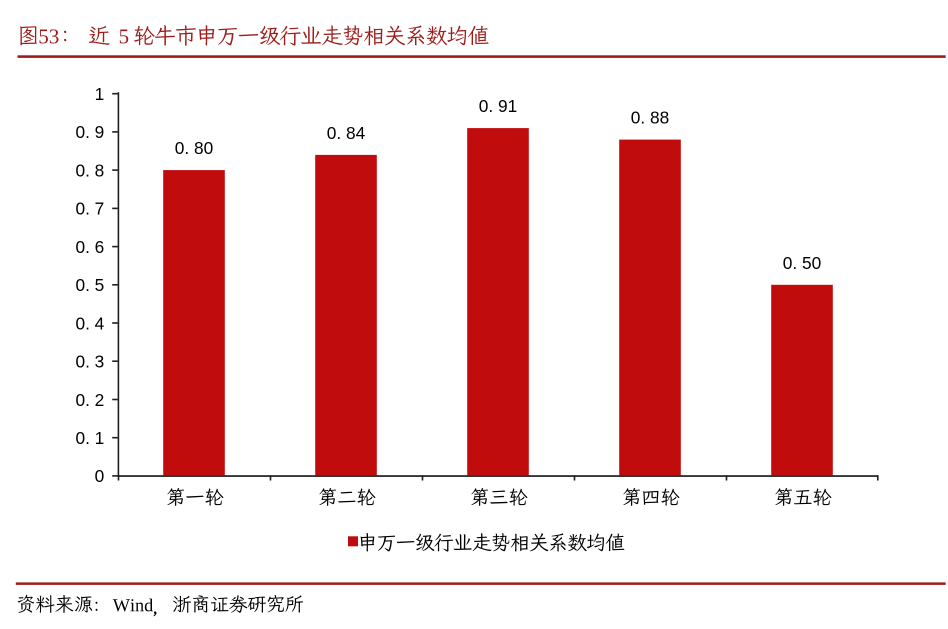  I want to click on svg-text: 0. 84, so click(346, 133).